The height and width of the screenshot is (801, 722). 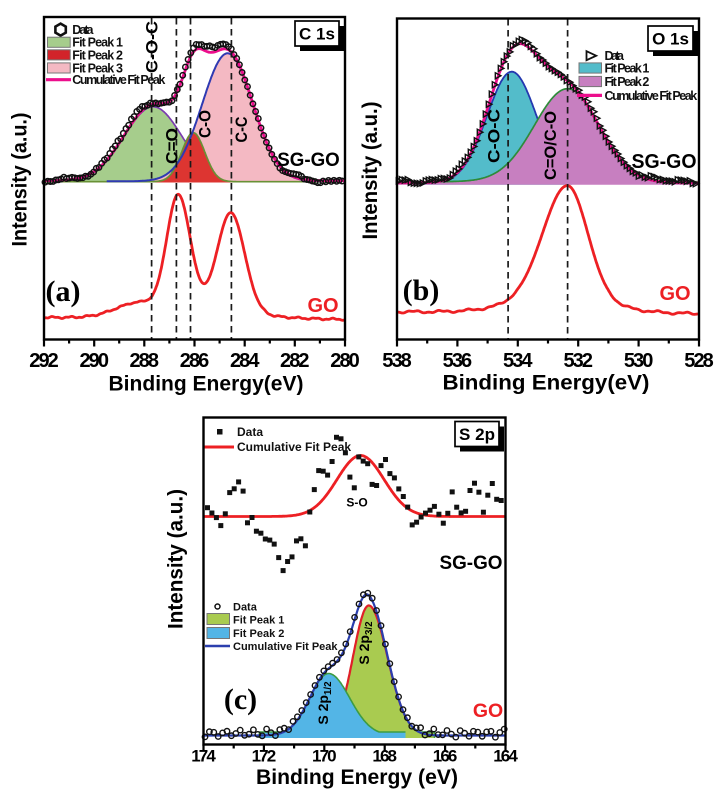 What do you see at coordinates (458, 361) in the screenshot?
I see `svg-text: 536` at bounding box center [458, 361].